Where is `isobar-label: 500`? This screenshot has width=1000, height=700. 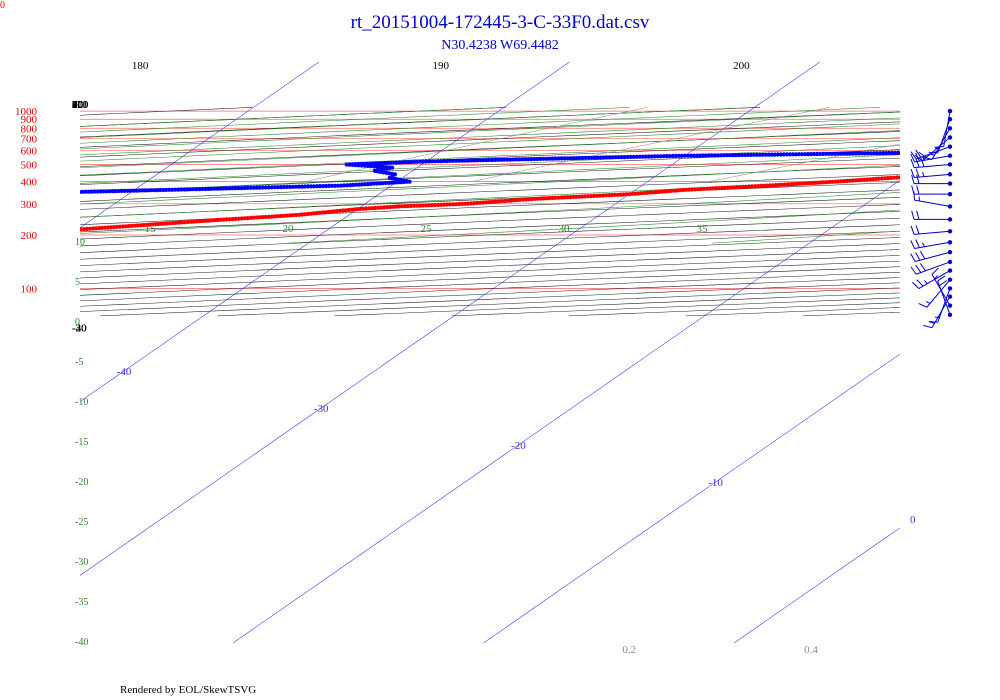 isobar-label: 500 is located at coordinates (29, 165).